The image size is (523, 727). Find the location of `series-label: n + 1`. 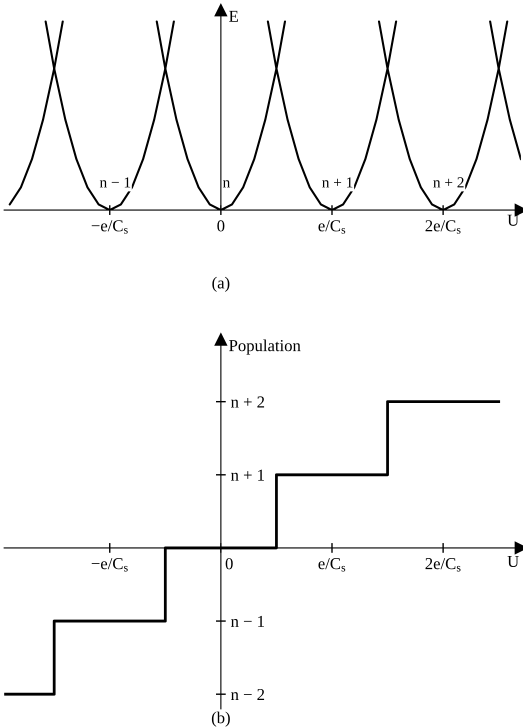

series-label: n + 1 is located at coordinates (337, 182).